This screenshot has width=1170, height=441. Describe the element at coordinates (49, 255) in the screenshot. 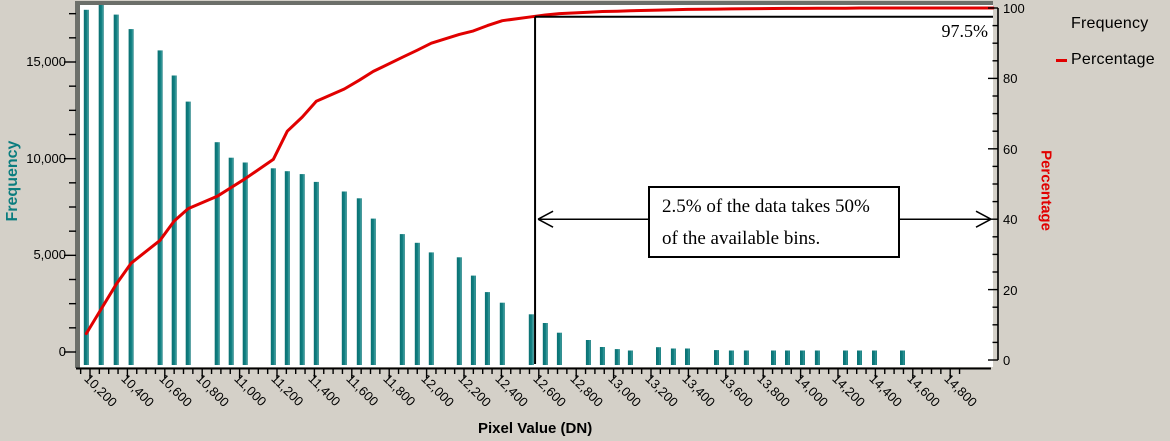

I see `left-tick-label: 5,000` at that location.